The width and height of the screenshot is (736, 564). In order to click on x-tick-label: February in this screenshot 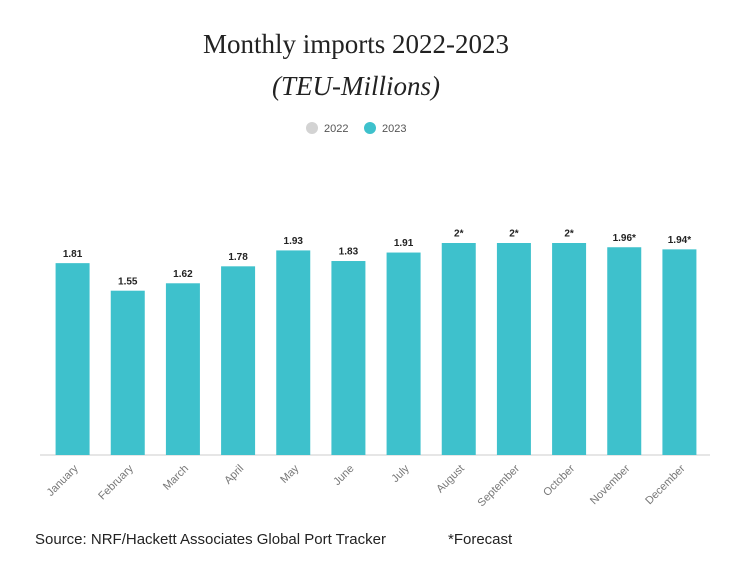, I will do `click(116, 482)`.